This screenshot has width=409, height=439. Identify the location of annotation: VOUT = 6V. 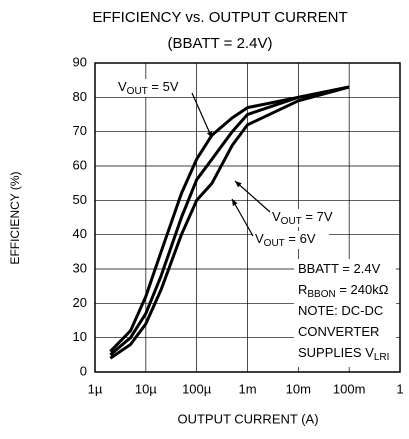
(285, 239).